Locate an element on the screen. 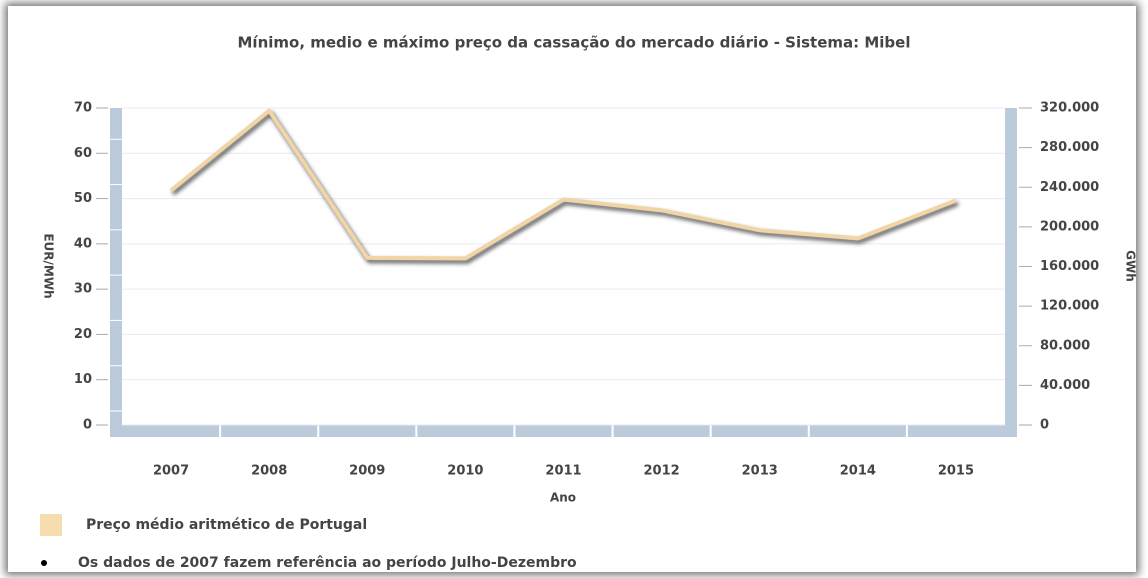 The width and height of the screenshot is (1148, 578). legend-swatch is located at coordinates (51, 525).